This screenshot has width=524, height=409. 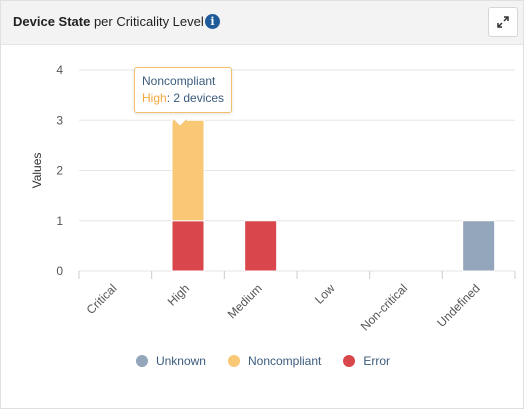 What do you see at coordinates (59, 171) in the screenshot?
I see `y-tick-label: 2` at bounding box center [59, 171].